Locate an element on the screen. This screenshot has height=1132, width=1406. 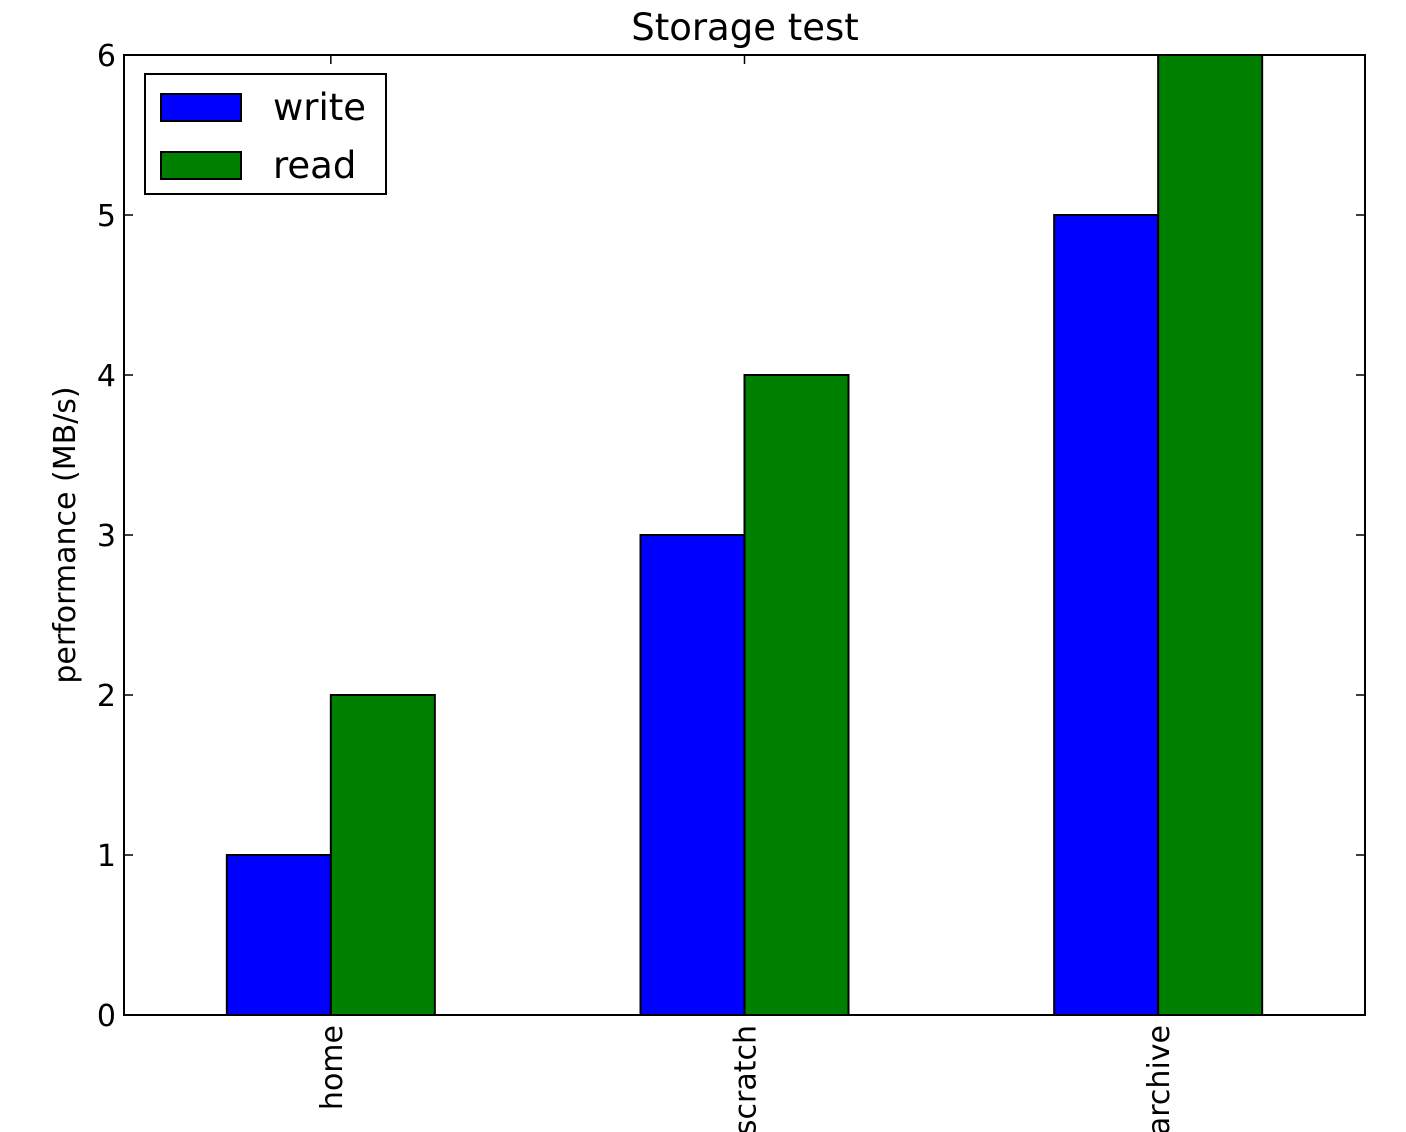
y-tick-label: 2 is located at coordinates (106, 696).